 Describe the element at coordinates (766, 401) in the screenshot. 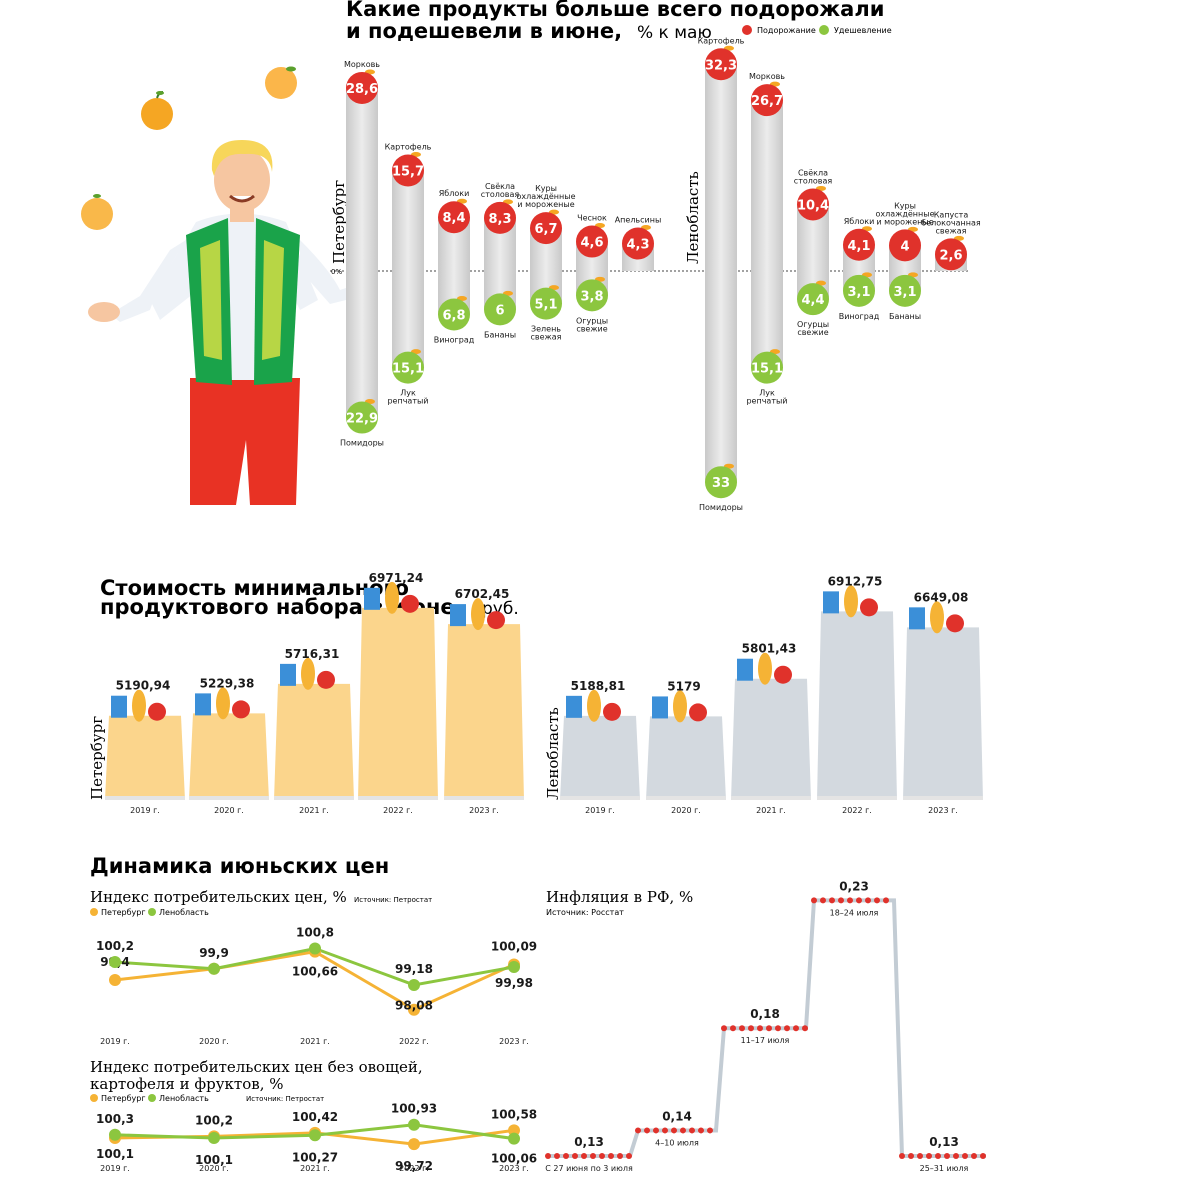

I see `category-label: репчатый` at that location.